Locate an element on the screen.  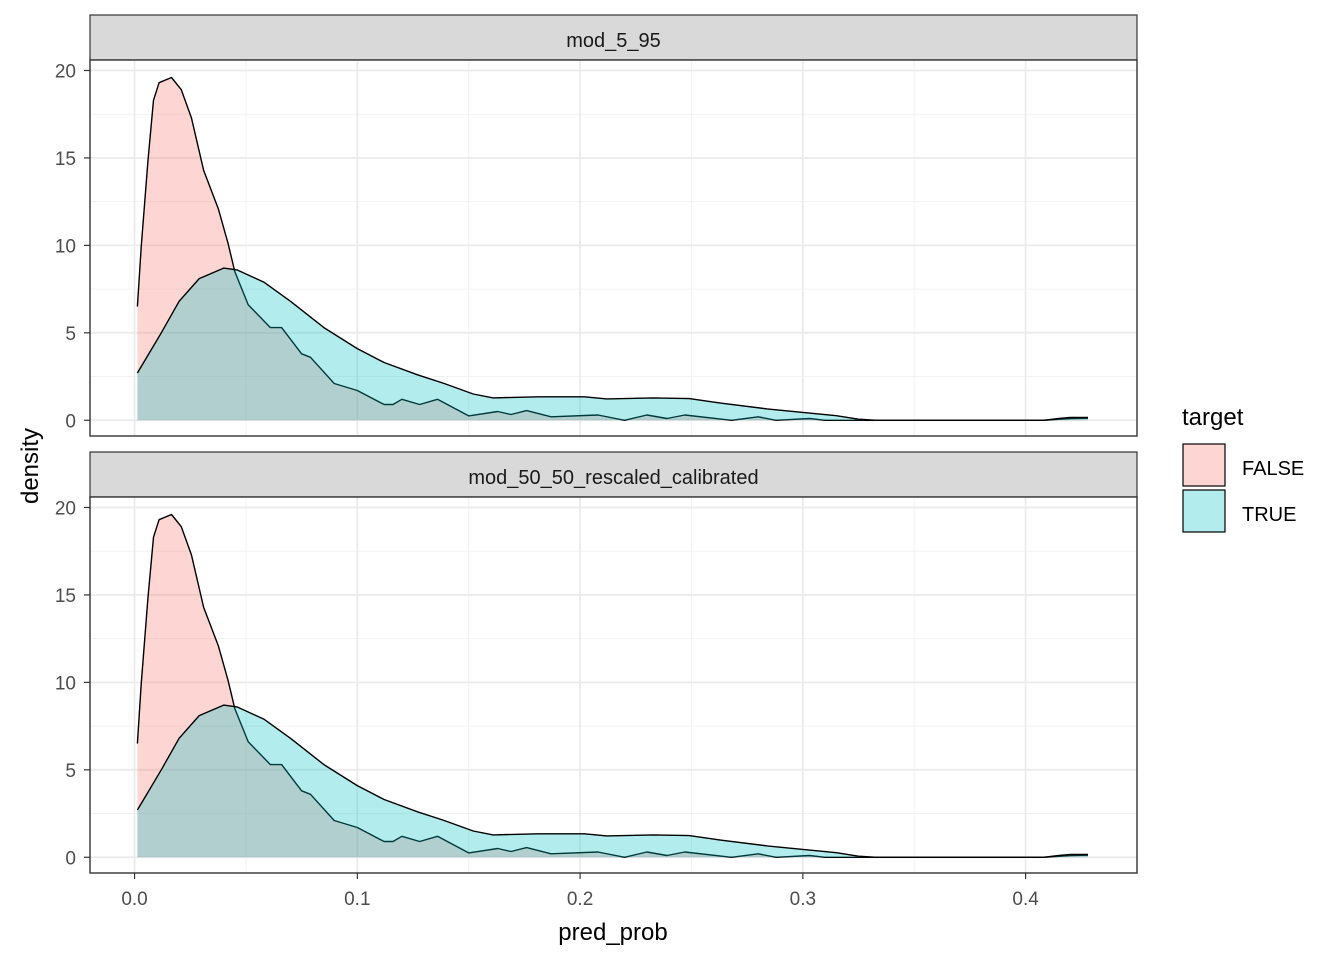
x-tick-label: 0.2 is located at coordinates (580, 899).